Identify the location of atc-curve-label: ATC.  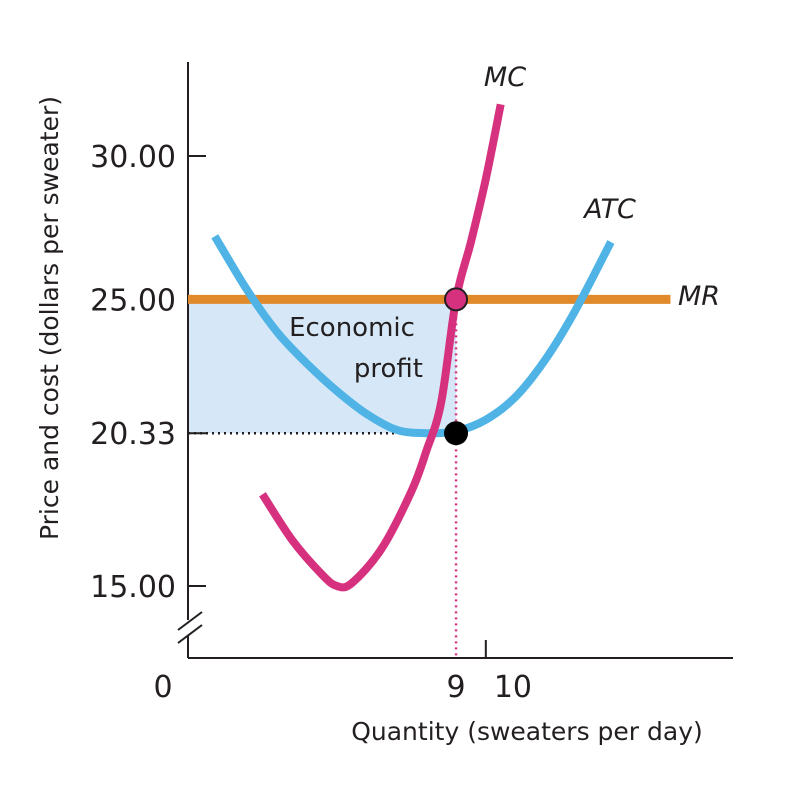
(609, 209).